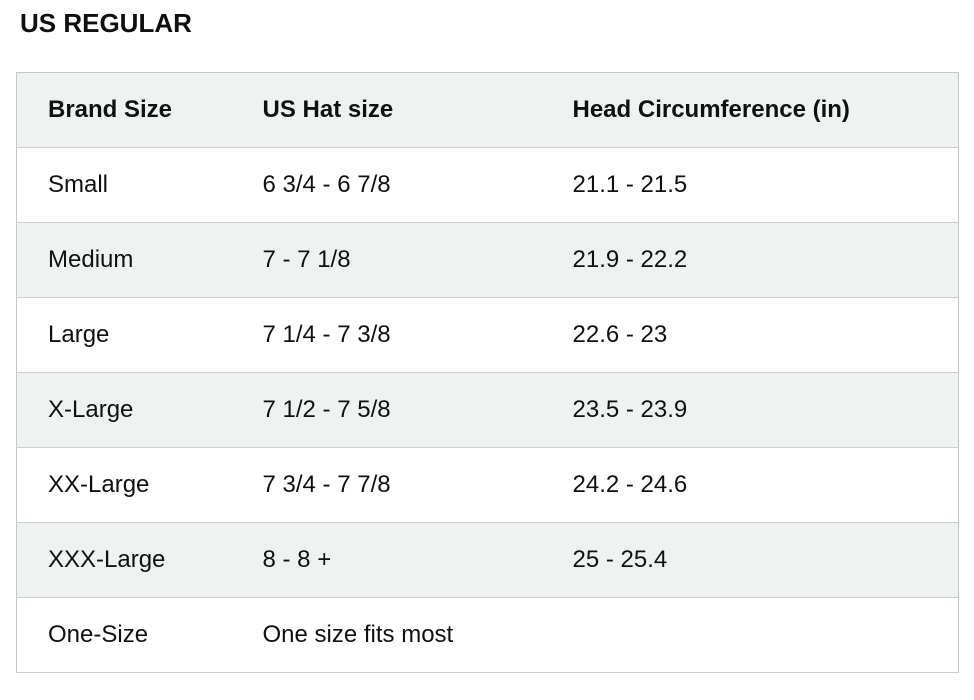 Image resolution: width=974 pixels, height=700 pixels. What do you see at coordinates (358, 634) in the screenshot?
I see `us-hat-size-cell: One size fits most` at bounding box center [358, 634].